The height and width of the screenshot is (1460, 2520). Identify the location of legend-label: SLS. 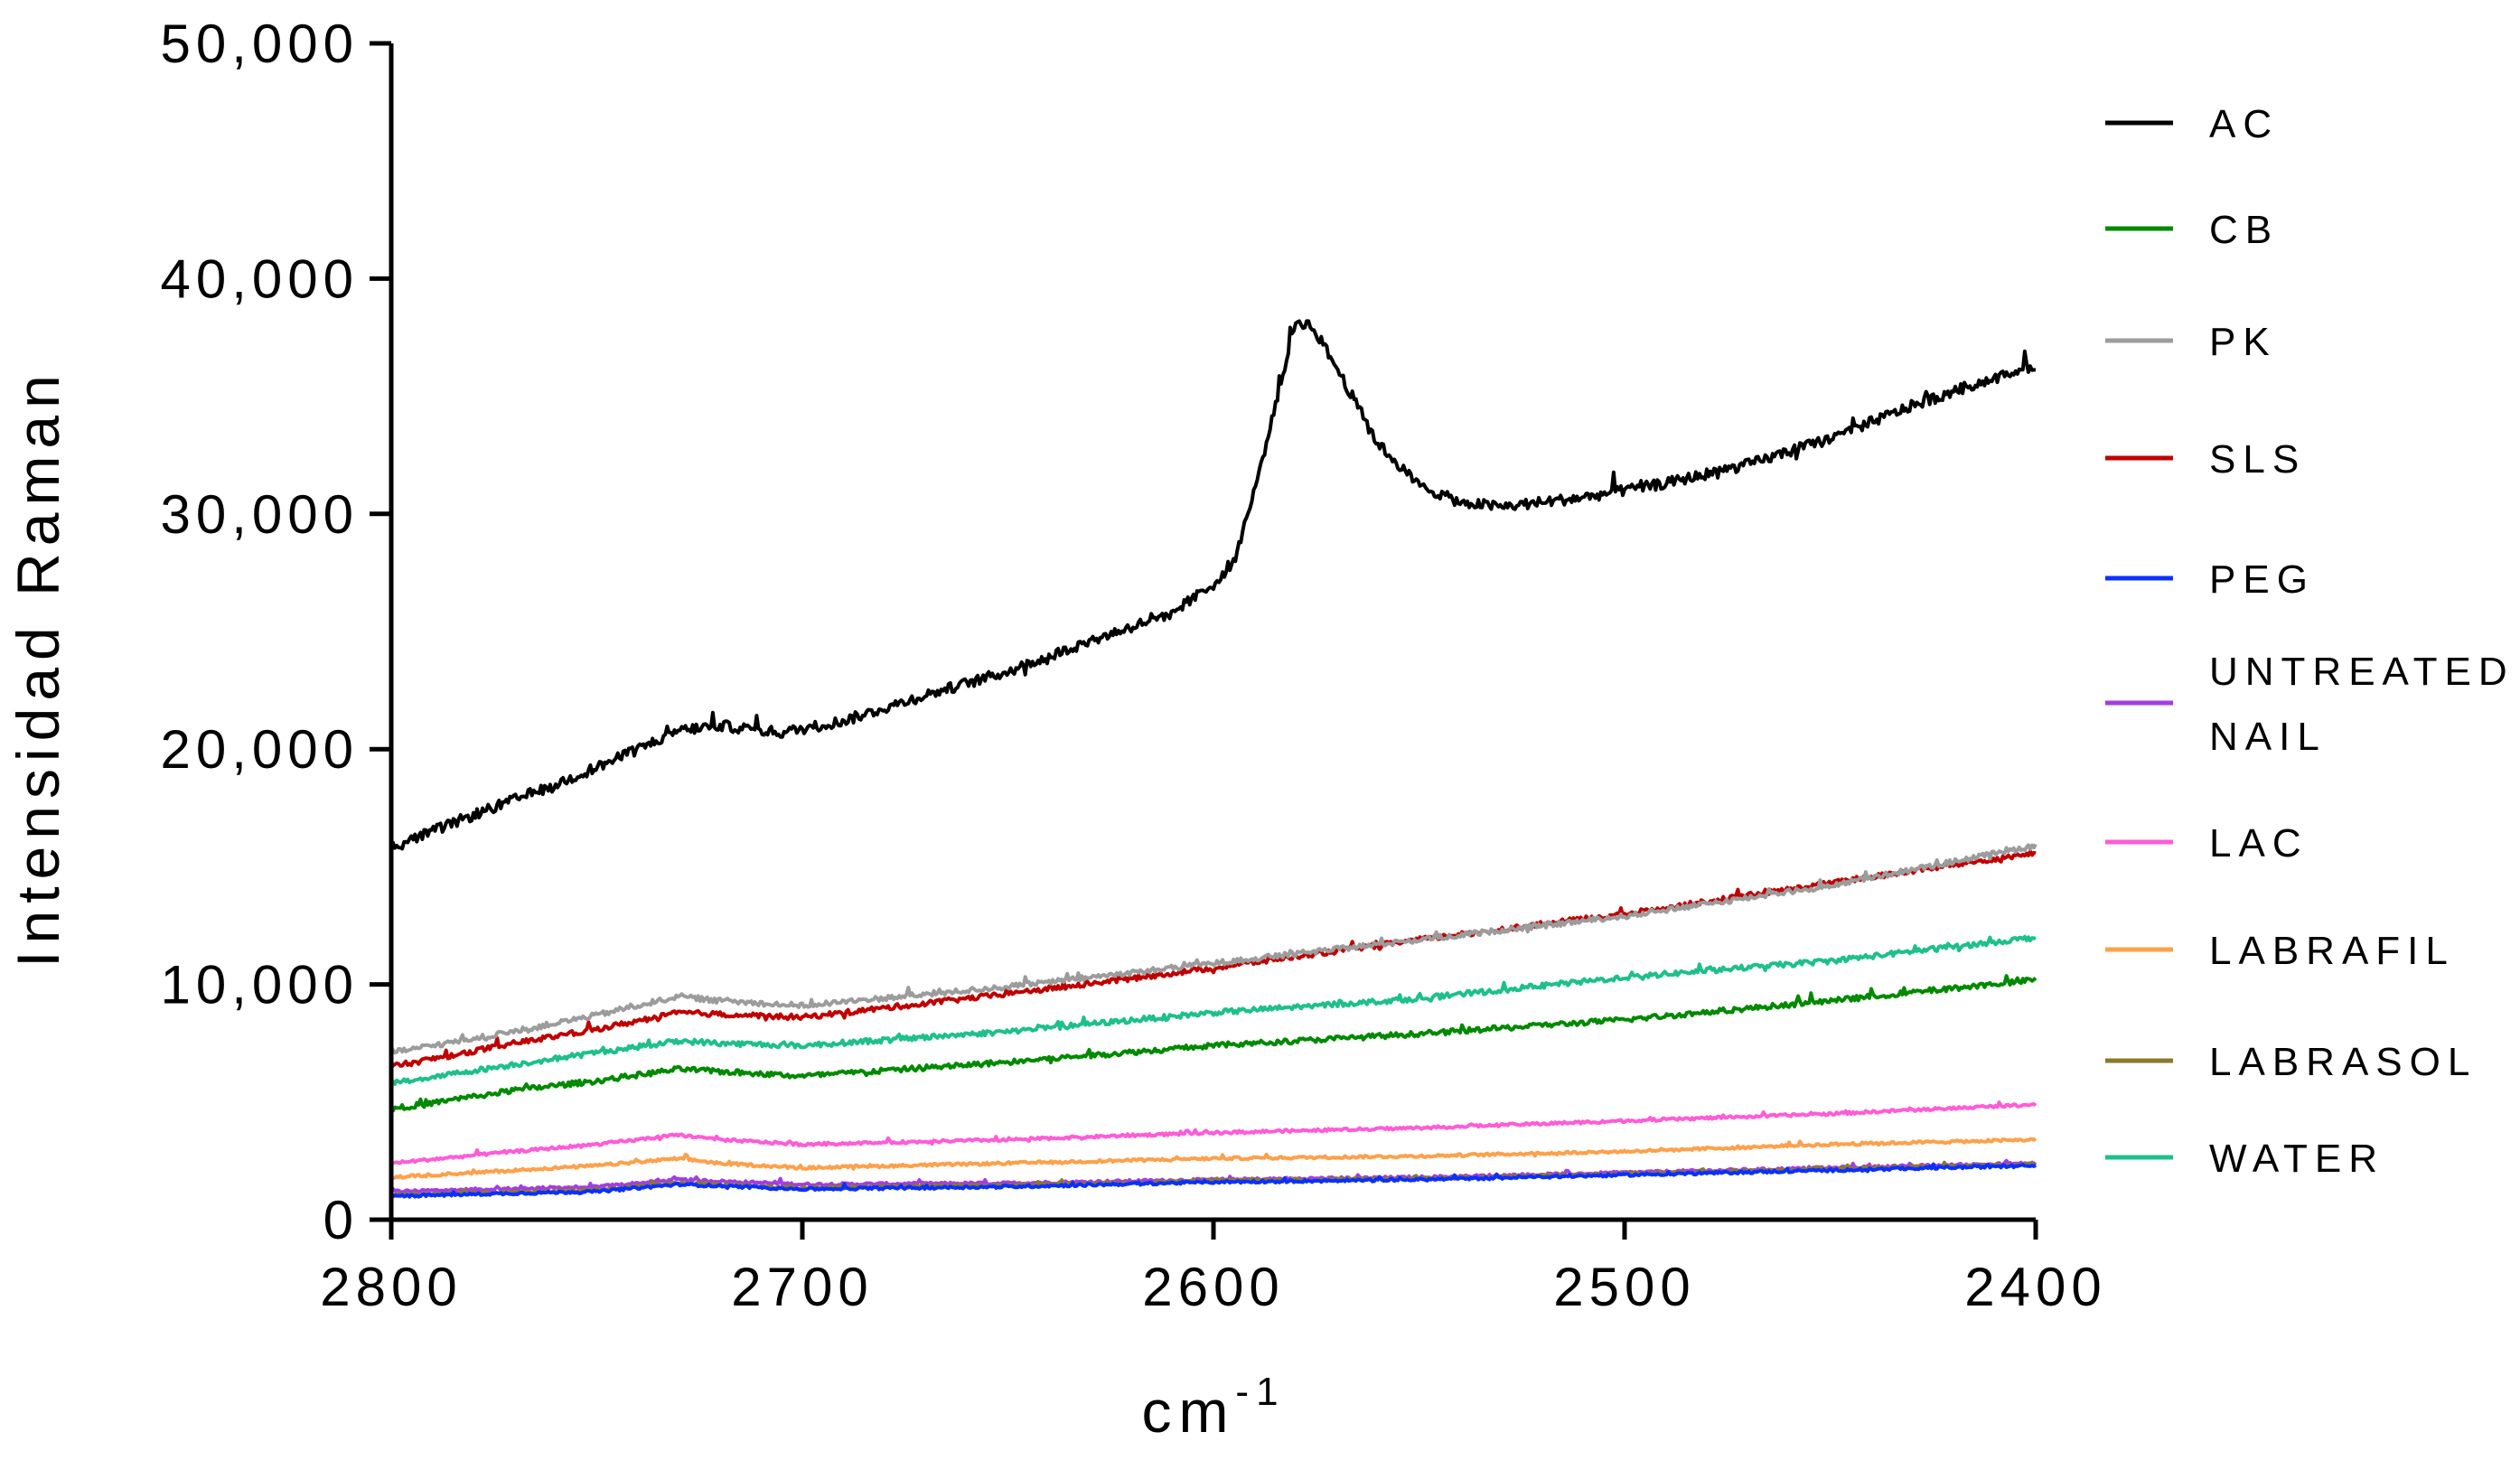
(2258, 459).